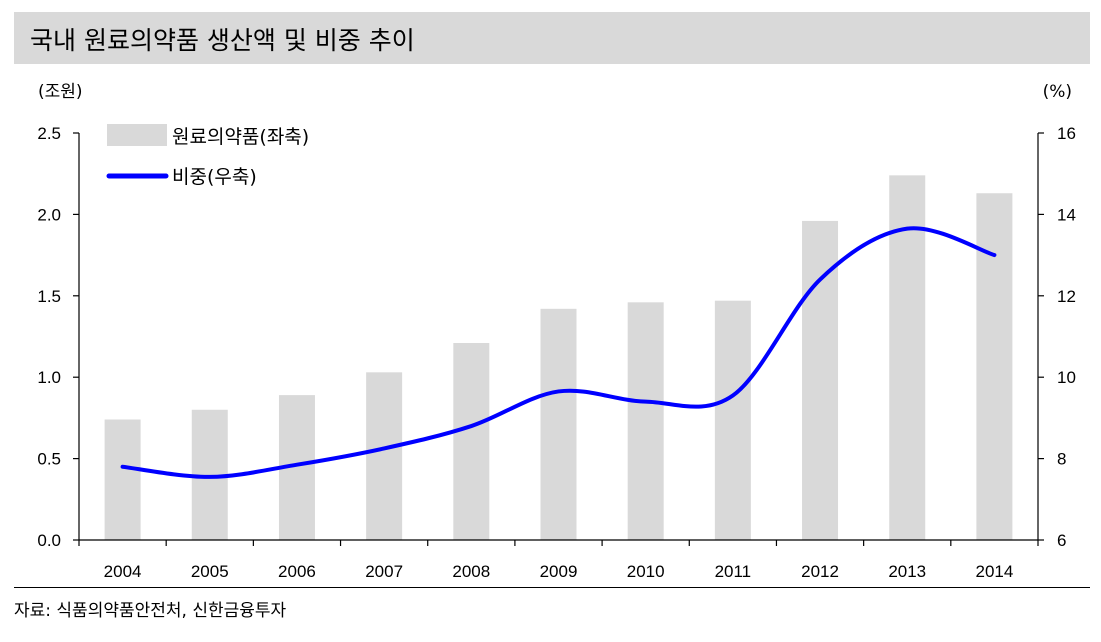 The width and height of the screenshot is (1101, 642). What do you see at coordinates (994, 571) in the screenshot?
I see `x-tick-label: 2014` at bounding box center [994, 571].